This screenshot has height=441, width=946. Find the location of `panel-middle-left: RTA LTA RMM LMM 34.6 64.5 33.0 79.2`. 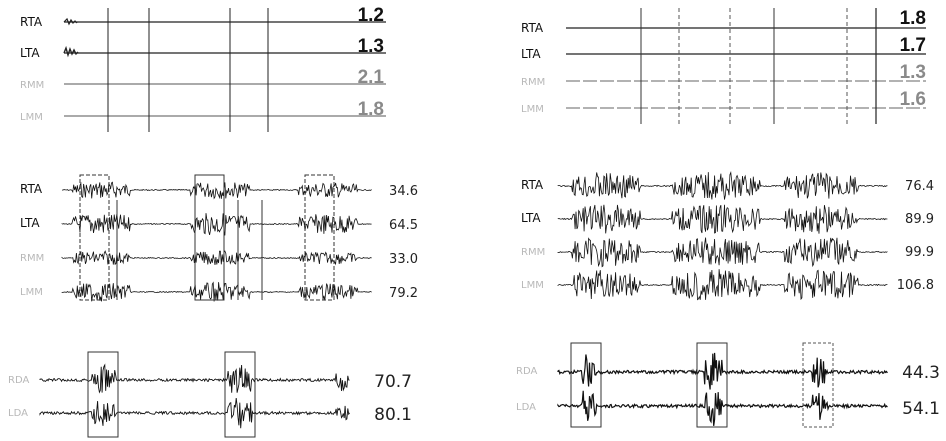

panel-middle-left: RTA LTA RMM LMM 34.6 64.5 33.0 79.2 is located at coordinates (219, 238).